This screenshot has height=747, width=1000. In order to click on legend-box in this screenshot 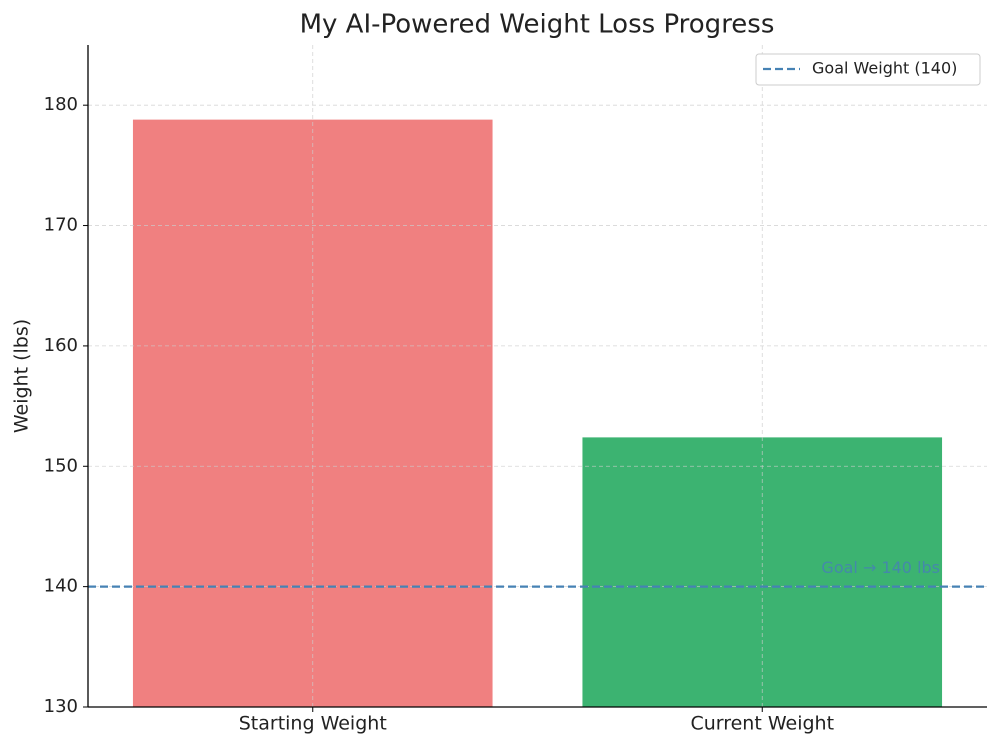, I will do `click(868, 69)`.